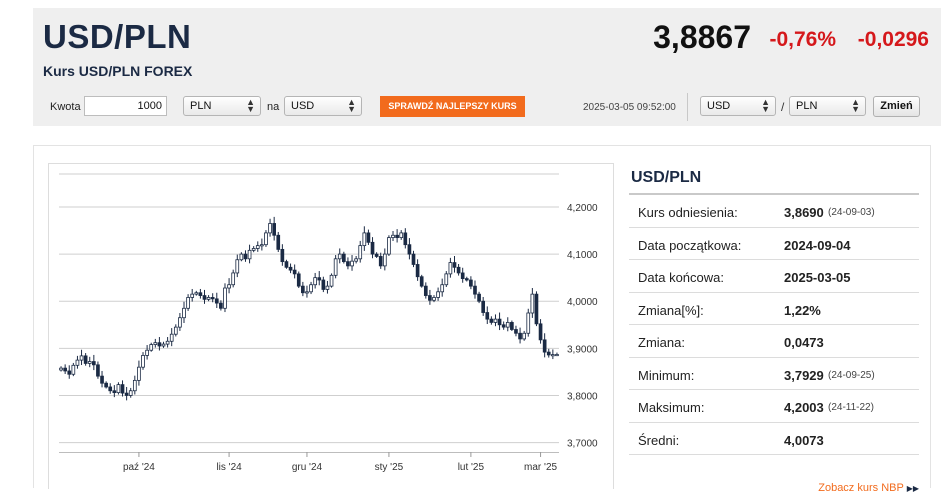  I want to click on stats-date: (24-11-22), so click(851, 407).